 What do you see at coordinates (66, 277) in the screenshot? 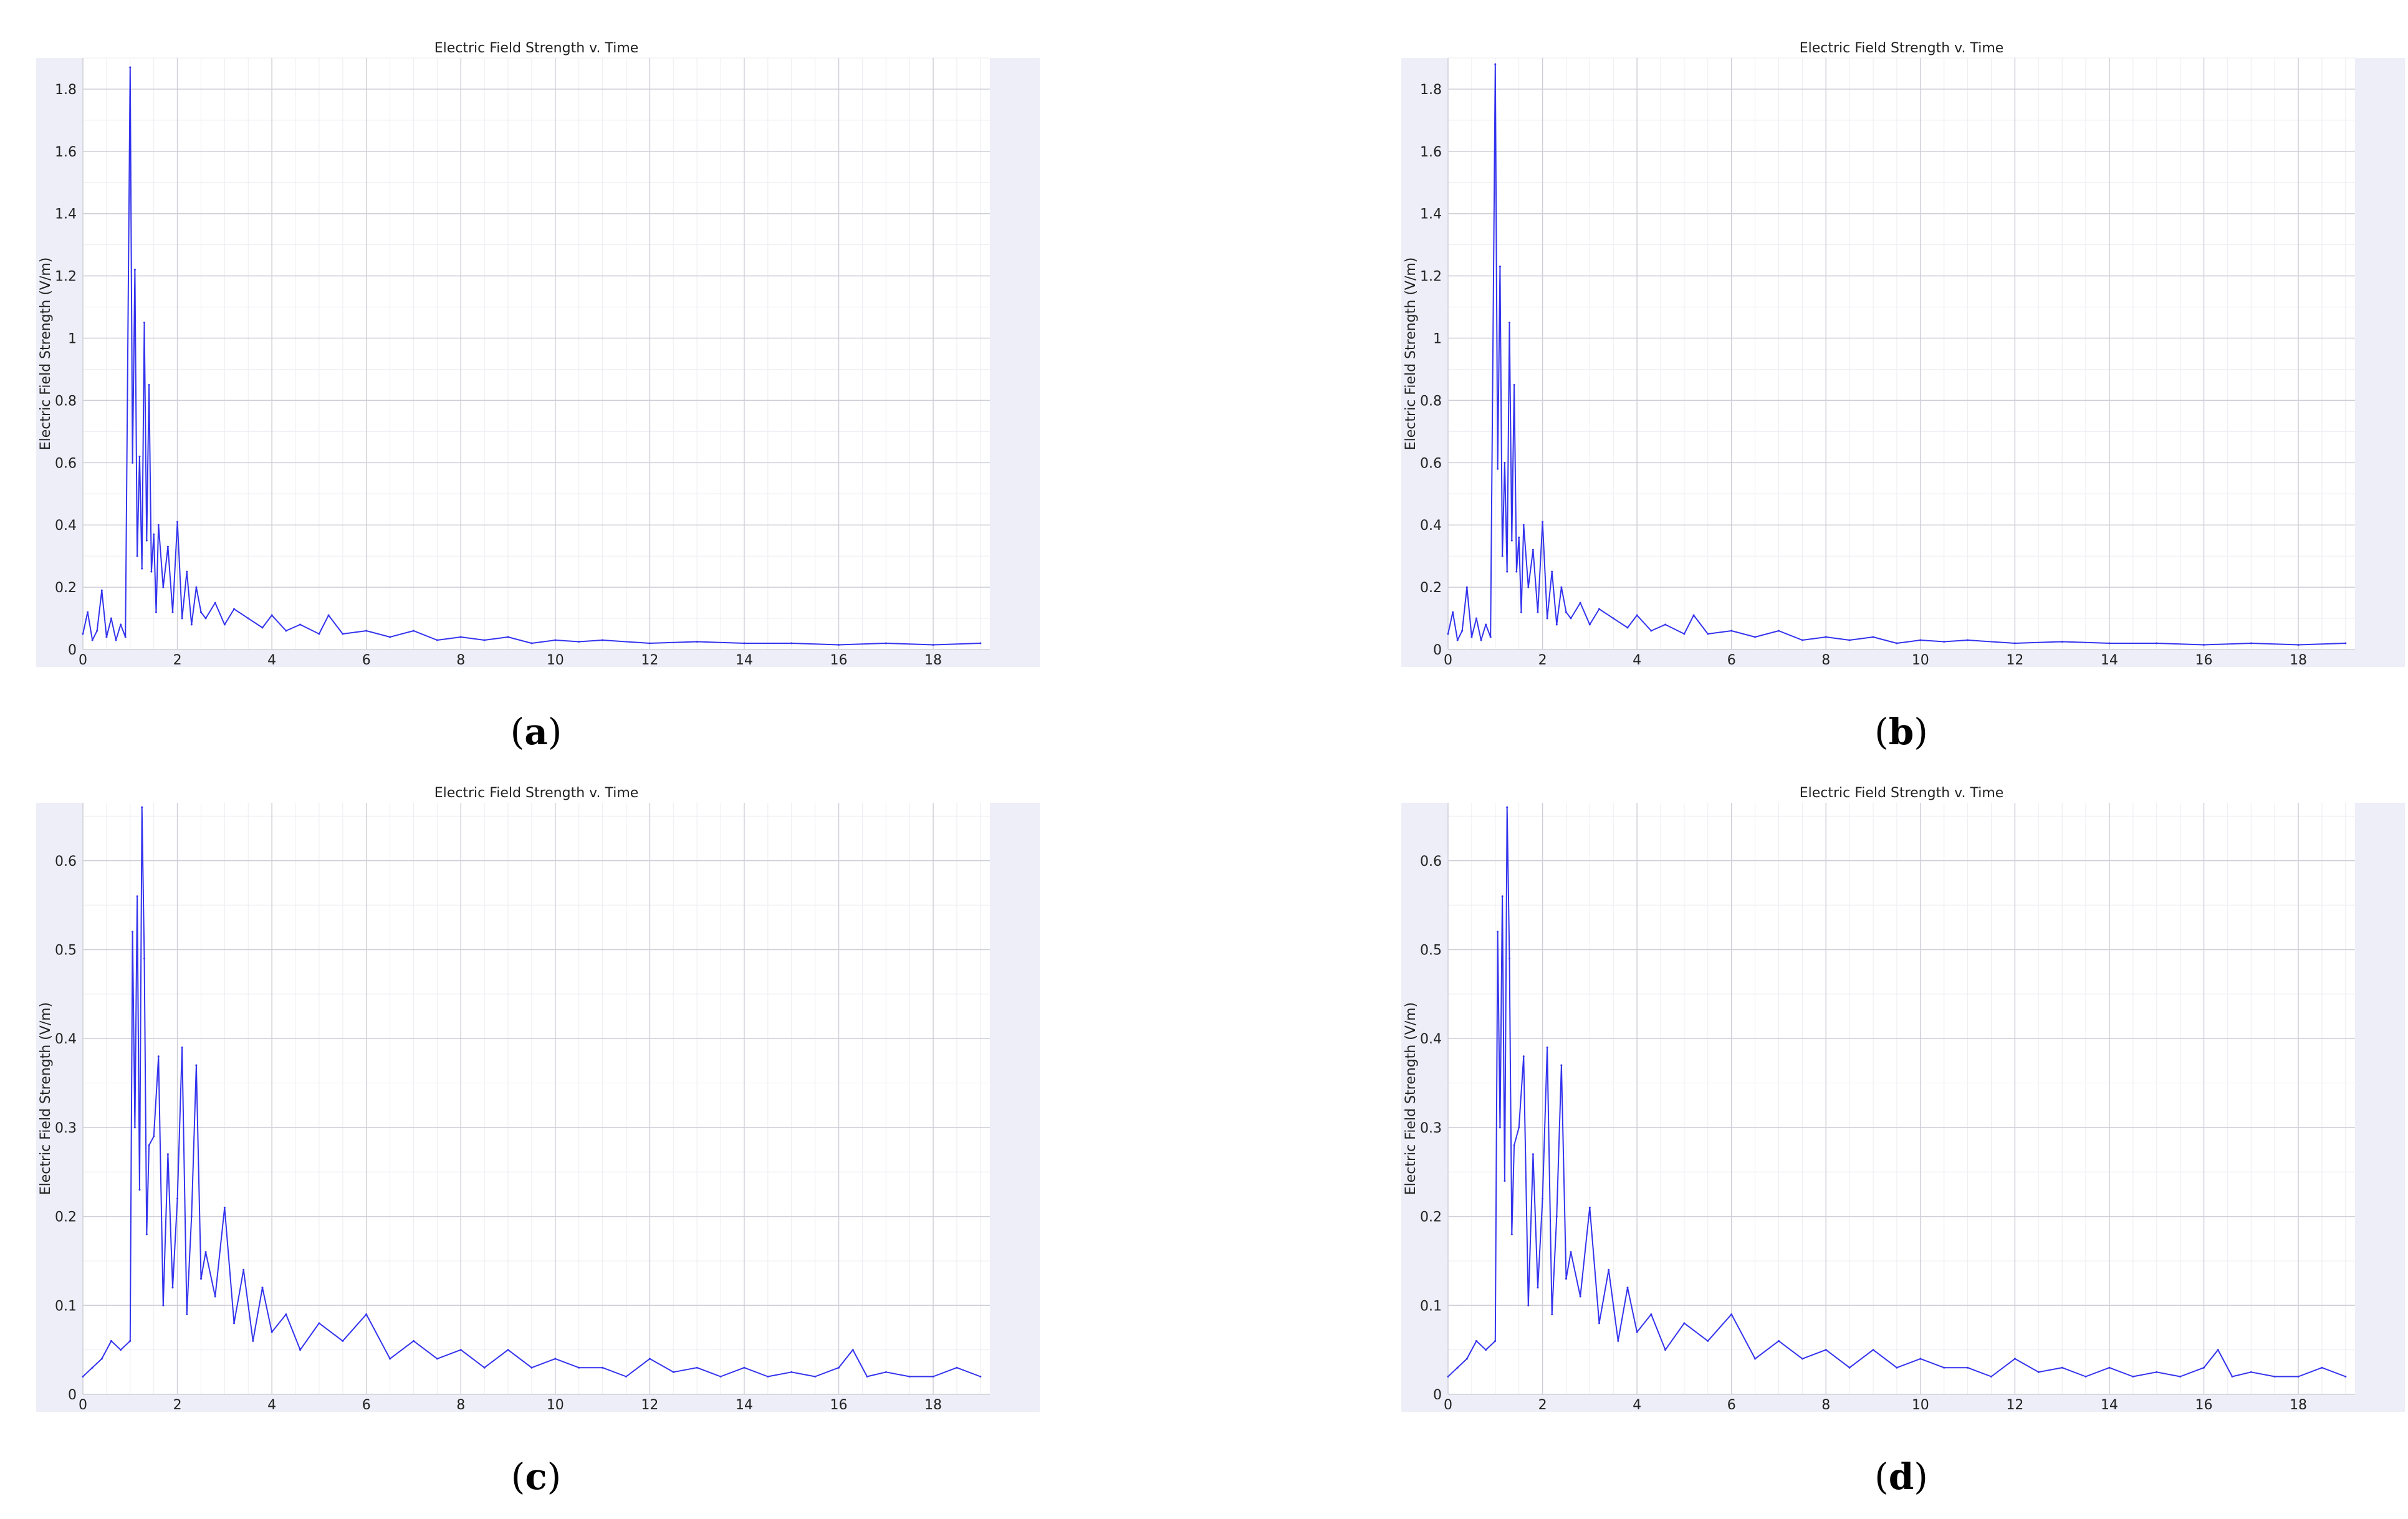
I see `y-tick-label: 1.2` at bounding box center [66, 277].